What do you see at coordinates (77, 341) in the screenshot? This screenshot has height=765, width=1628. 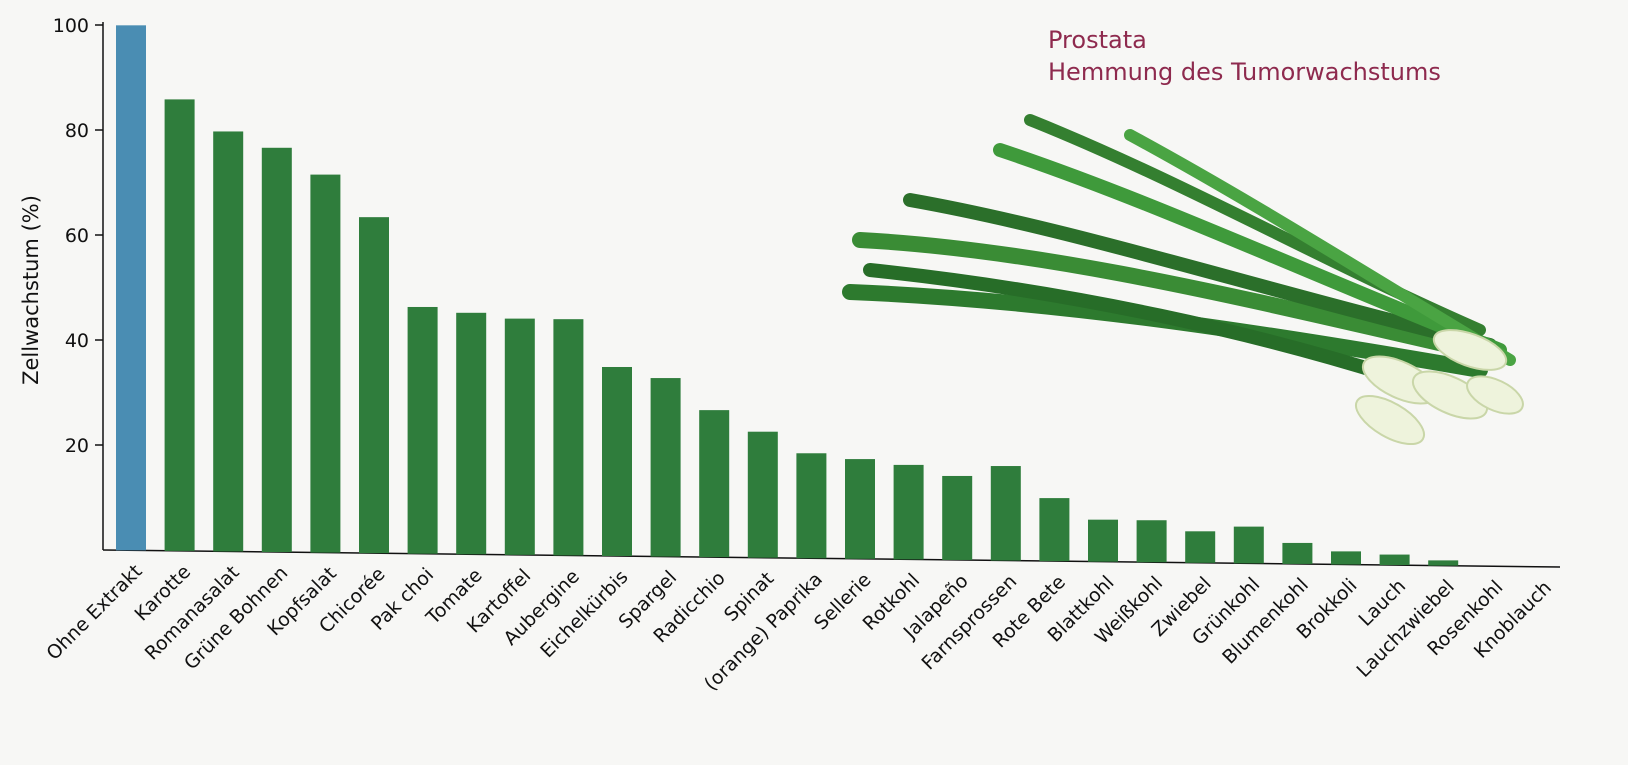 I see `y-tick-label: 40` at bounding box center [77, 341].